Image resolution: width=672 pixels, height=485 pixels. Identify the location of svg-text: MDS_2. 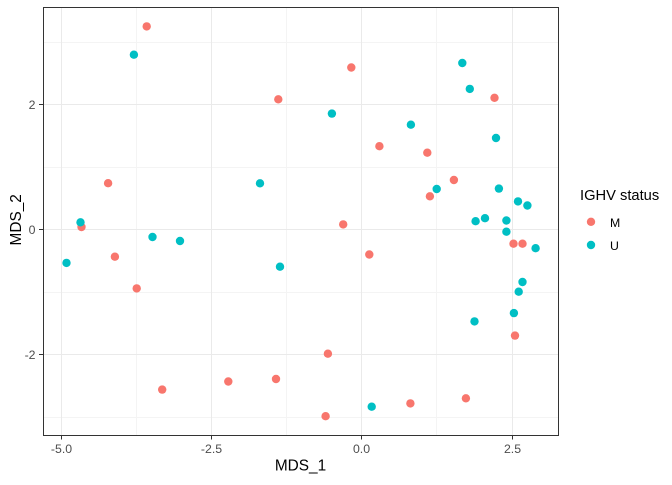
(16, 219).